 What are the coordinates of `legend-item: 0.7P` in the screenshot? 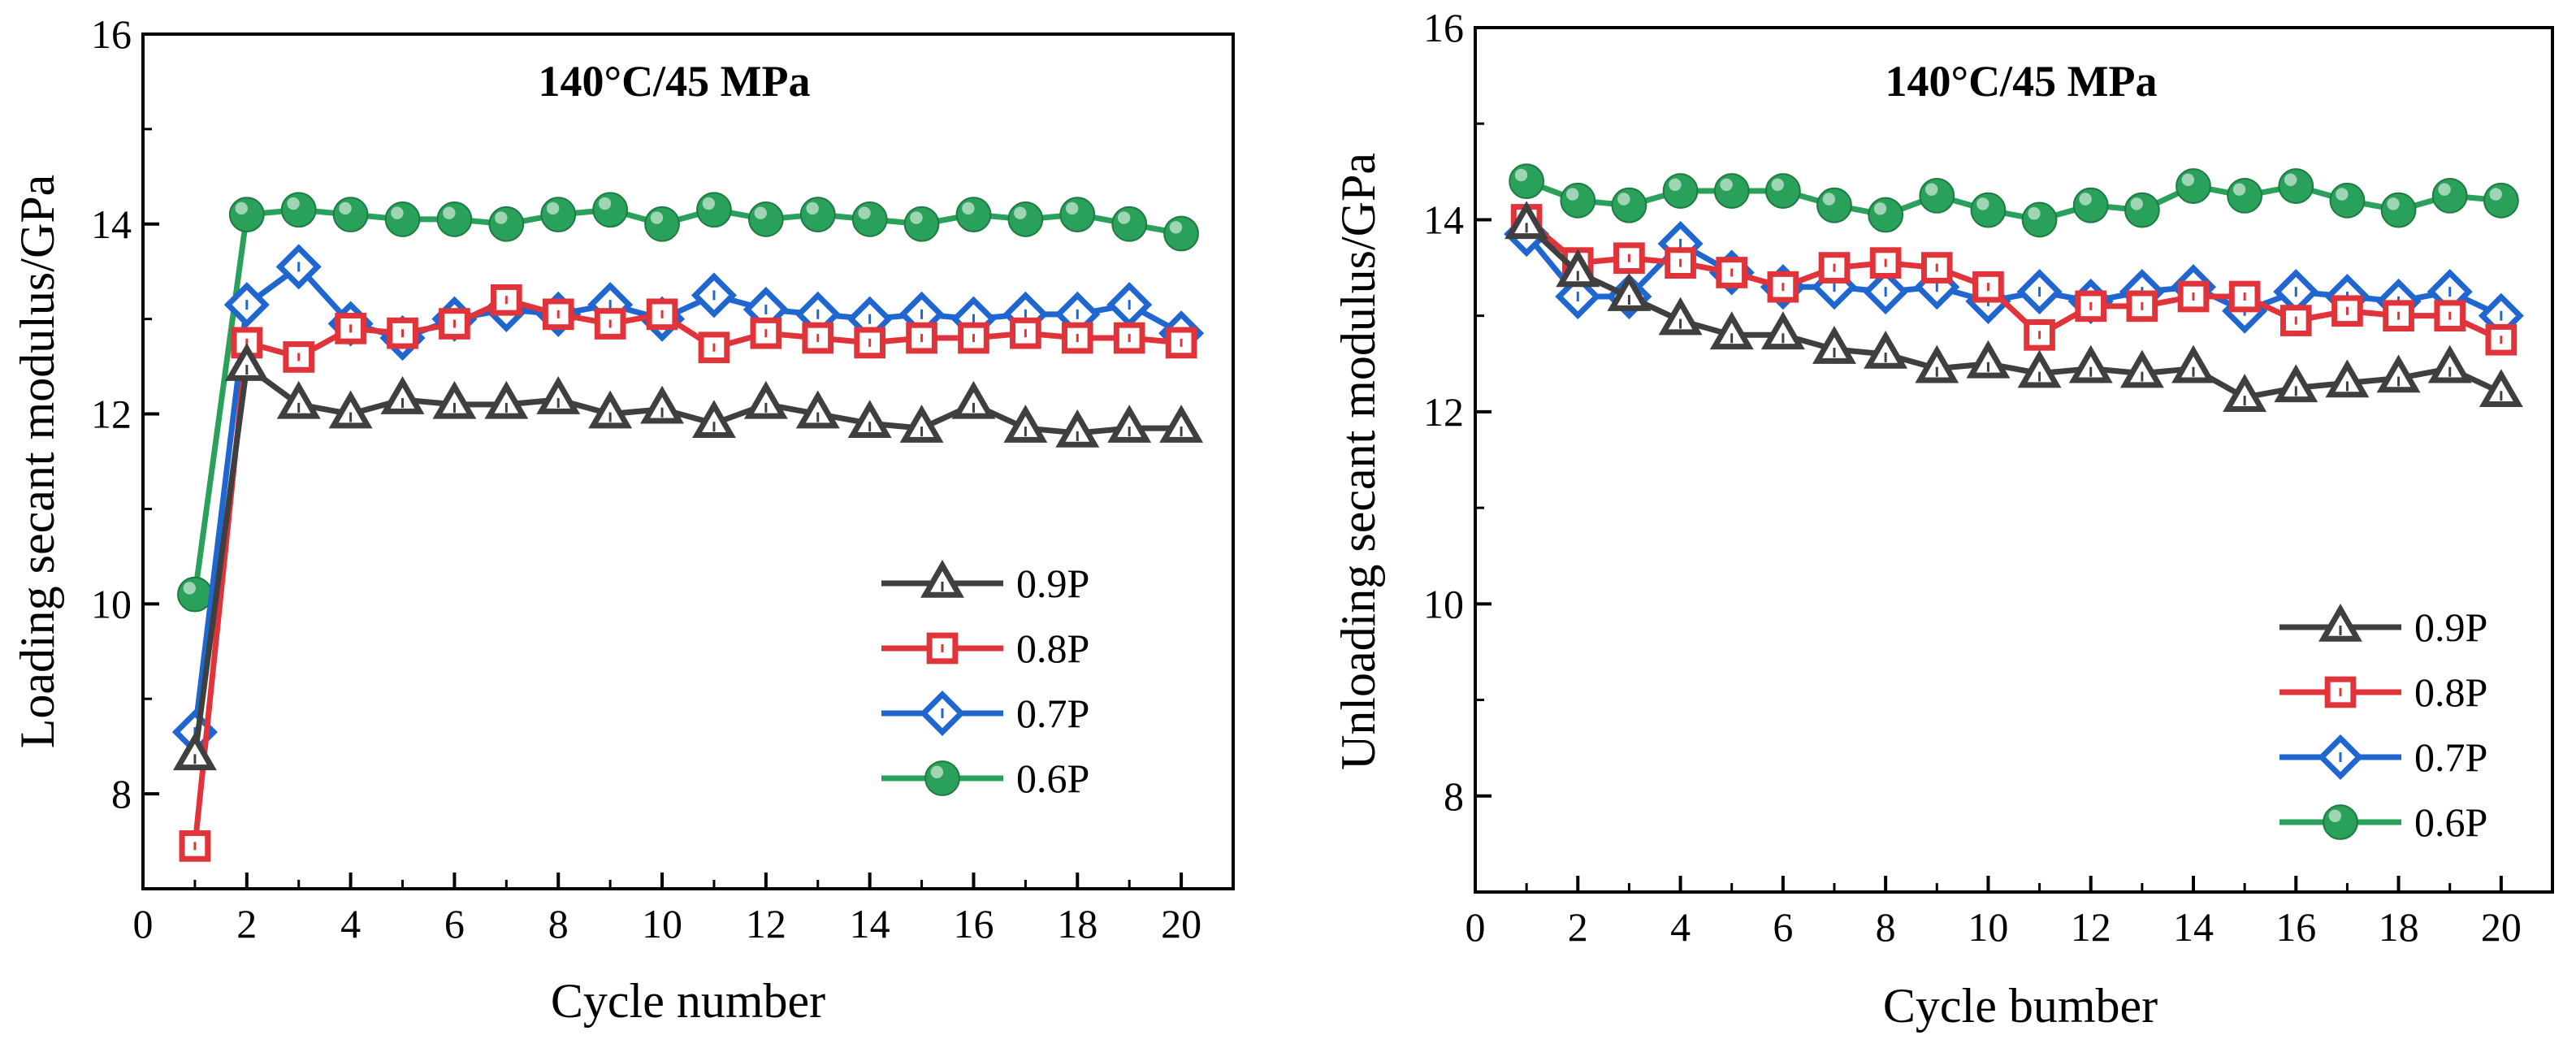 It's located at (985, 714).